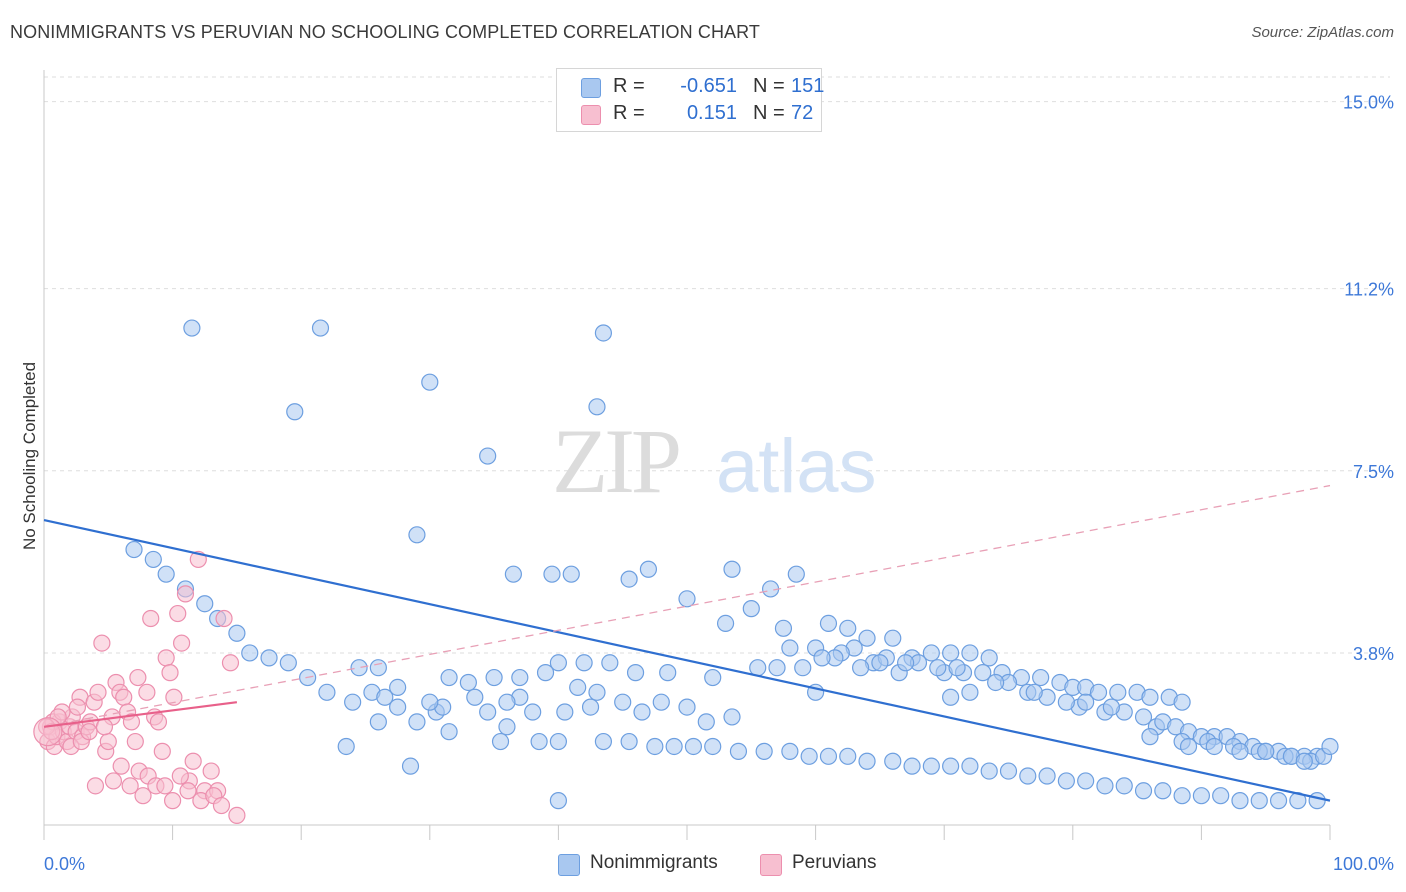 This screenshot has height=892, width=1406. I want to click on trend-line-peruvians, so click(140, 714).